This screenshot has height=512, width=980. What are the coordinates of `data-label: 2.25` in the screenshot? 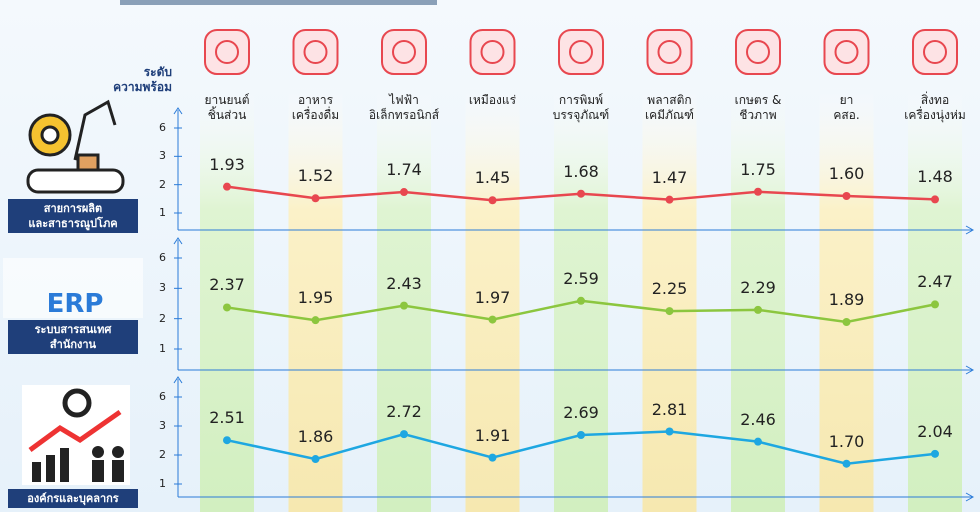 It's located at (669, 289).